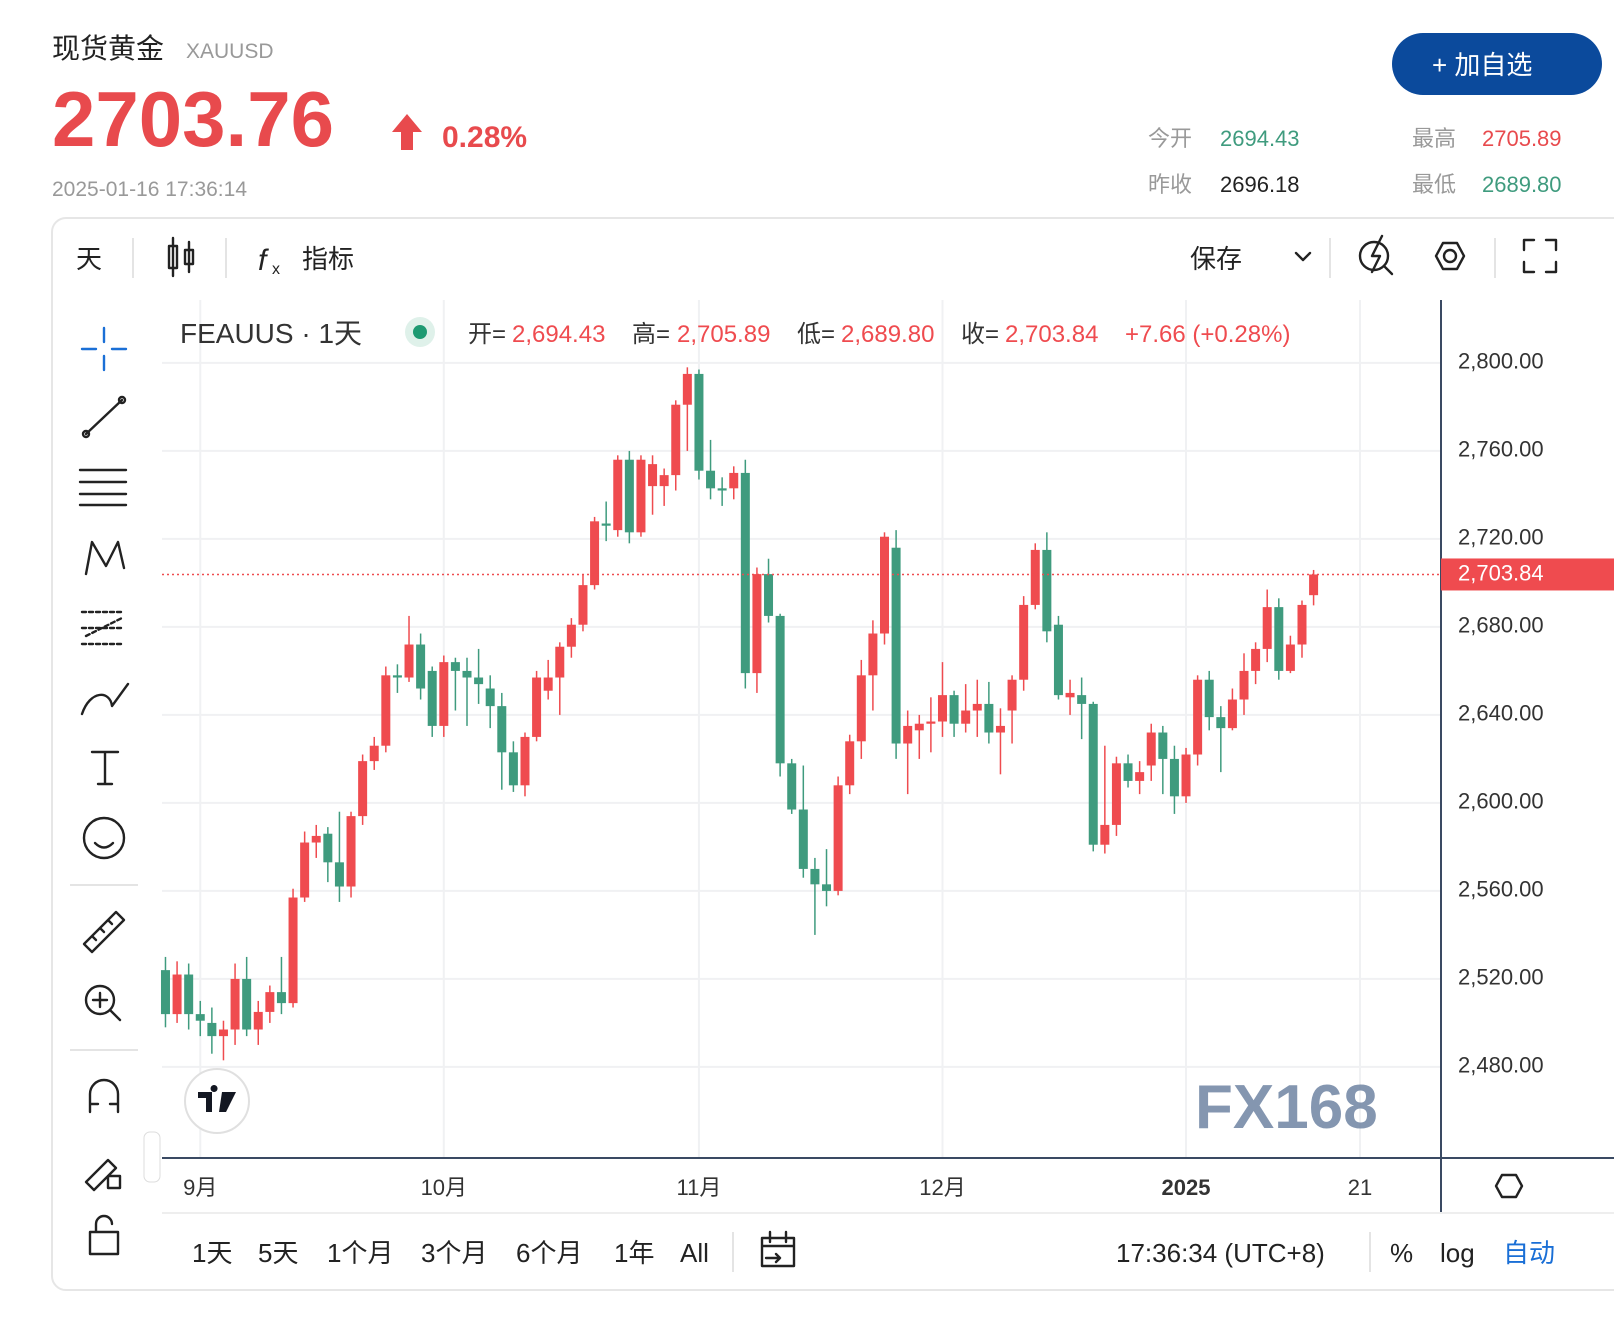 The image size is (1614, 1328). What do you see at coordinates (1482, 65) in the screenshot?
I see `add-watchlist-label: + 加自选` at bounding box center [1482, 65].